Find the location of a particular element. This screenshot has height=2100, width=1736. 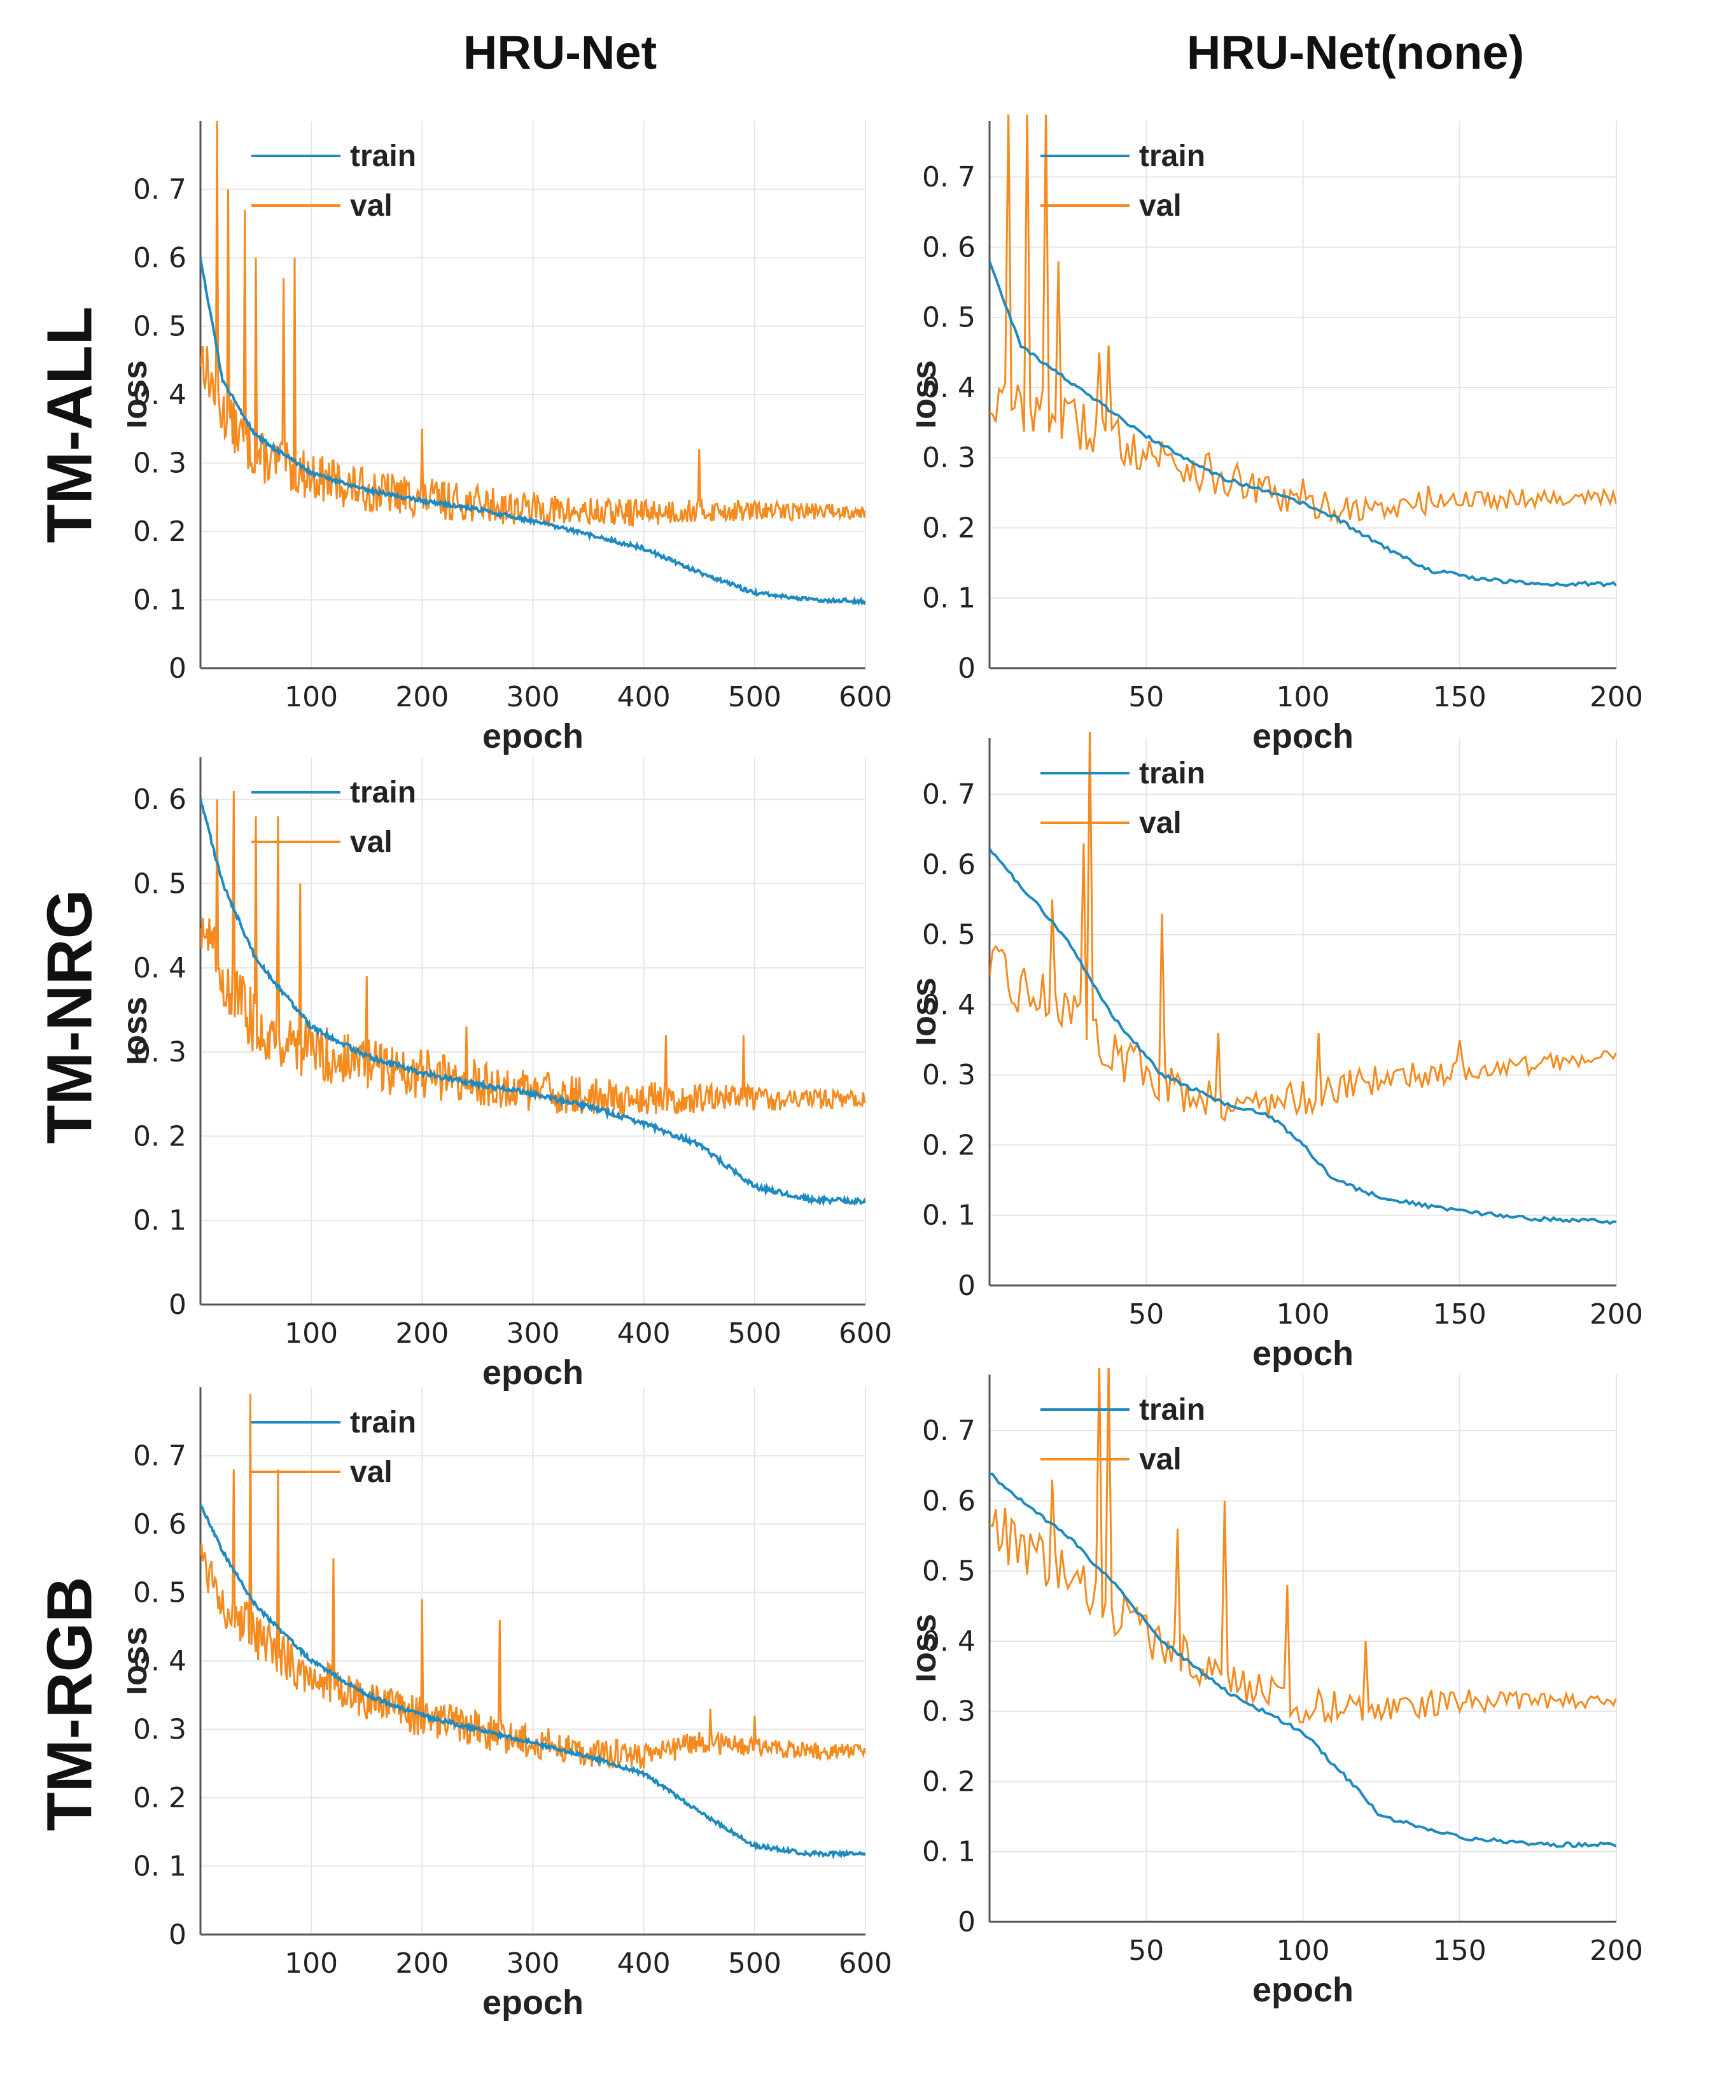

row-title-tm-rgb: TM-RGB is located at coordinates (70, 1703).